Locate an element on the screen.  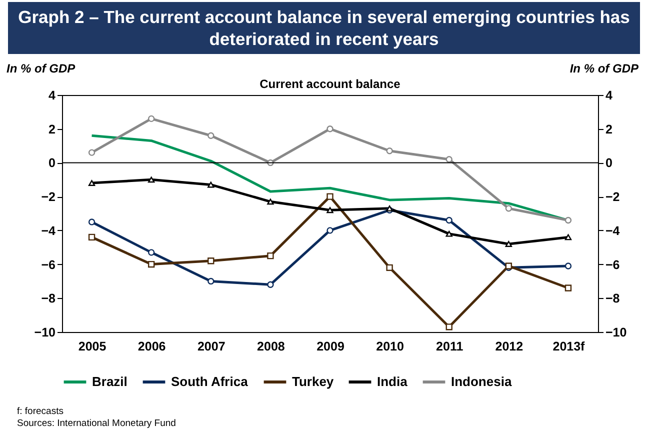
legend-label: Indonesia is located at coordinates (481, 381).